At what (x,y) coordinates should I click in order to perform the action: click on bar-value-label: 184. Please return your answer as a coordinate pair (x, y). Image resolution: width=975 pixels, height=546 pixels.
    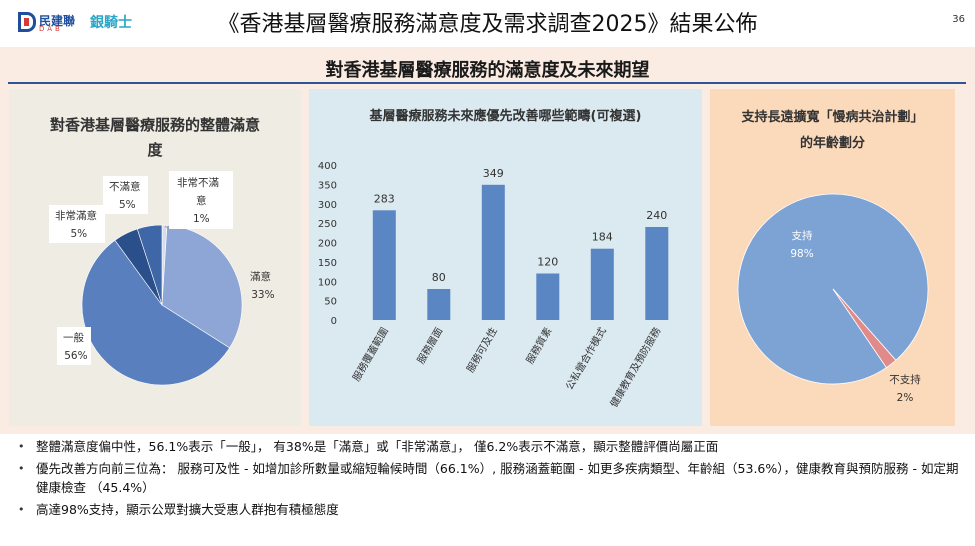
    Looking at the image, I should click on (602, 237).